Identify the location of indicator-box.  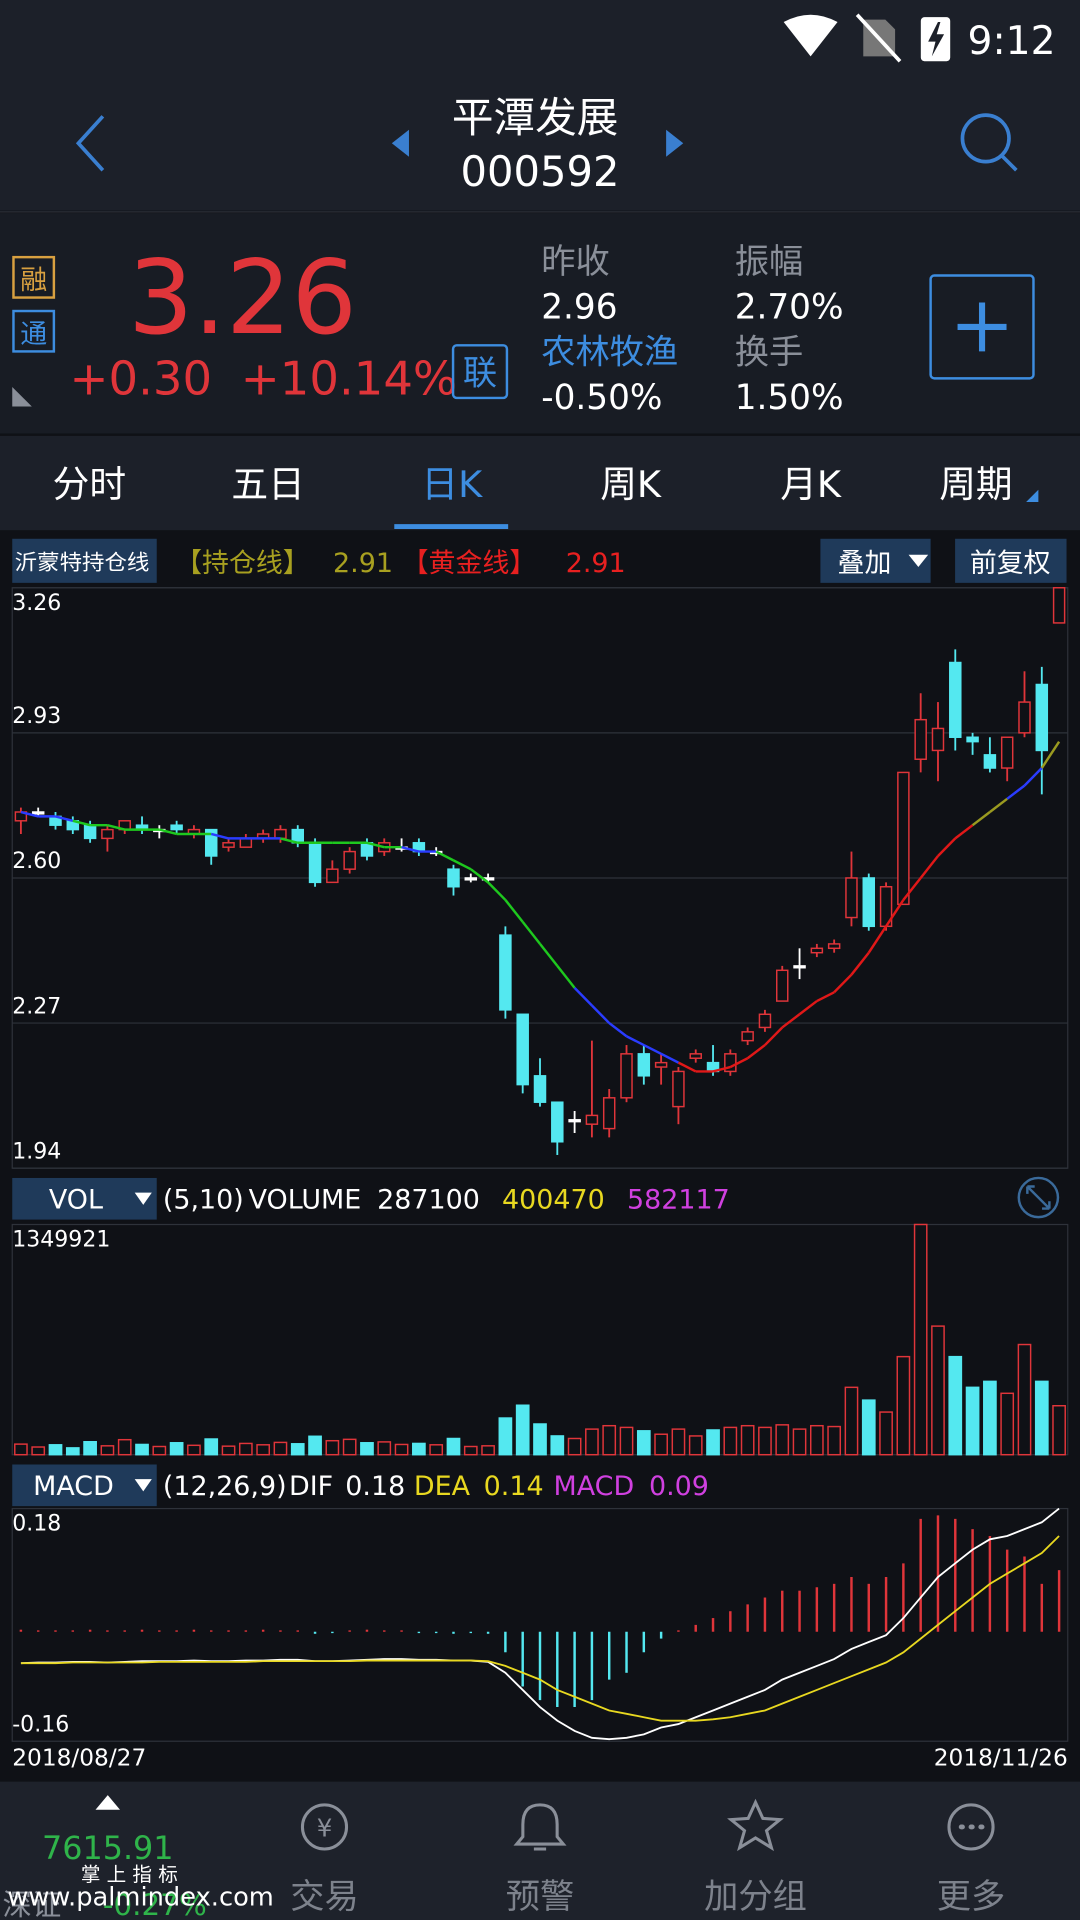
(84, 560).